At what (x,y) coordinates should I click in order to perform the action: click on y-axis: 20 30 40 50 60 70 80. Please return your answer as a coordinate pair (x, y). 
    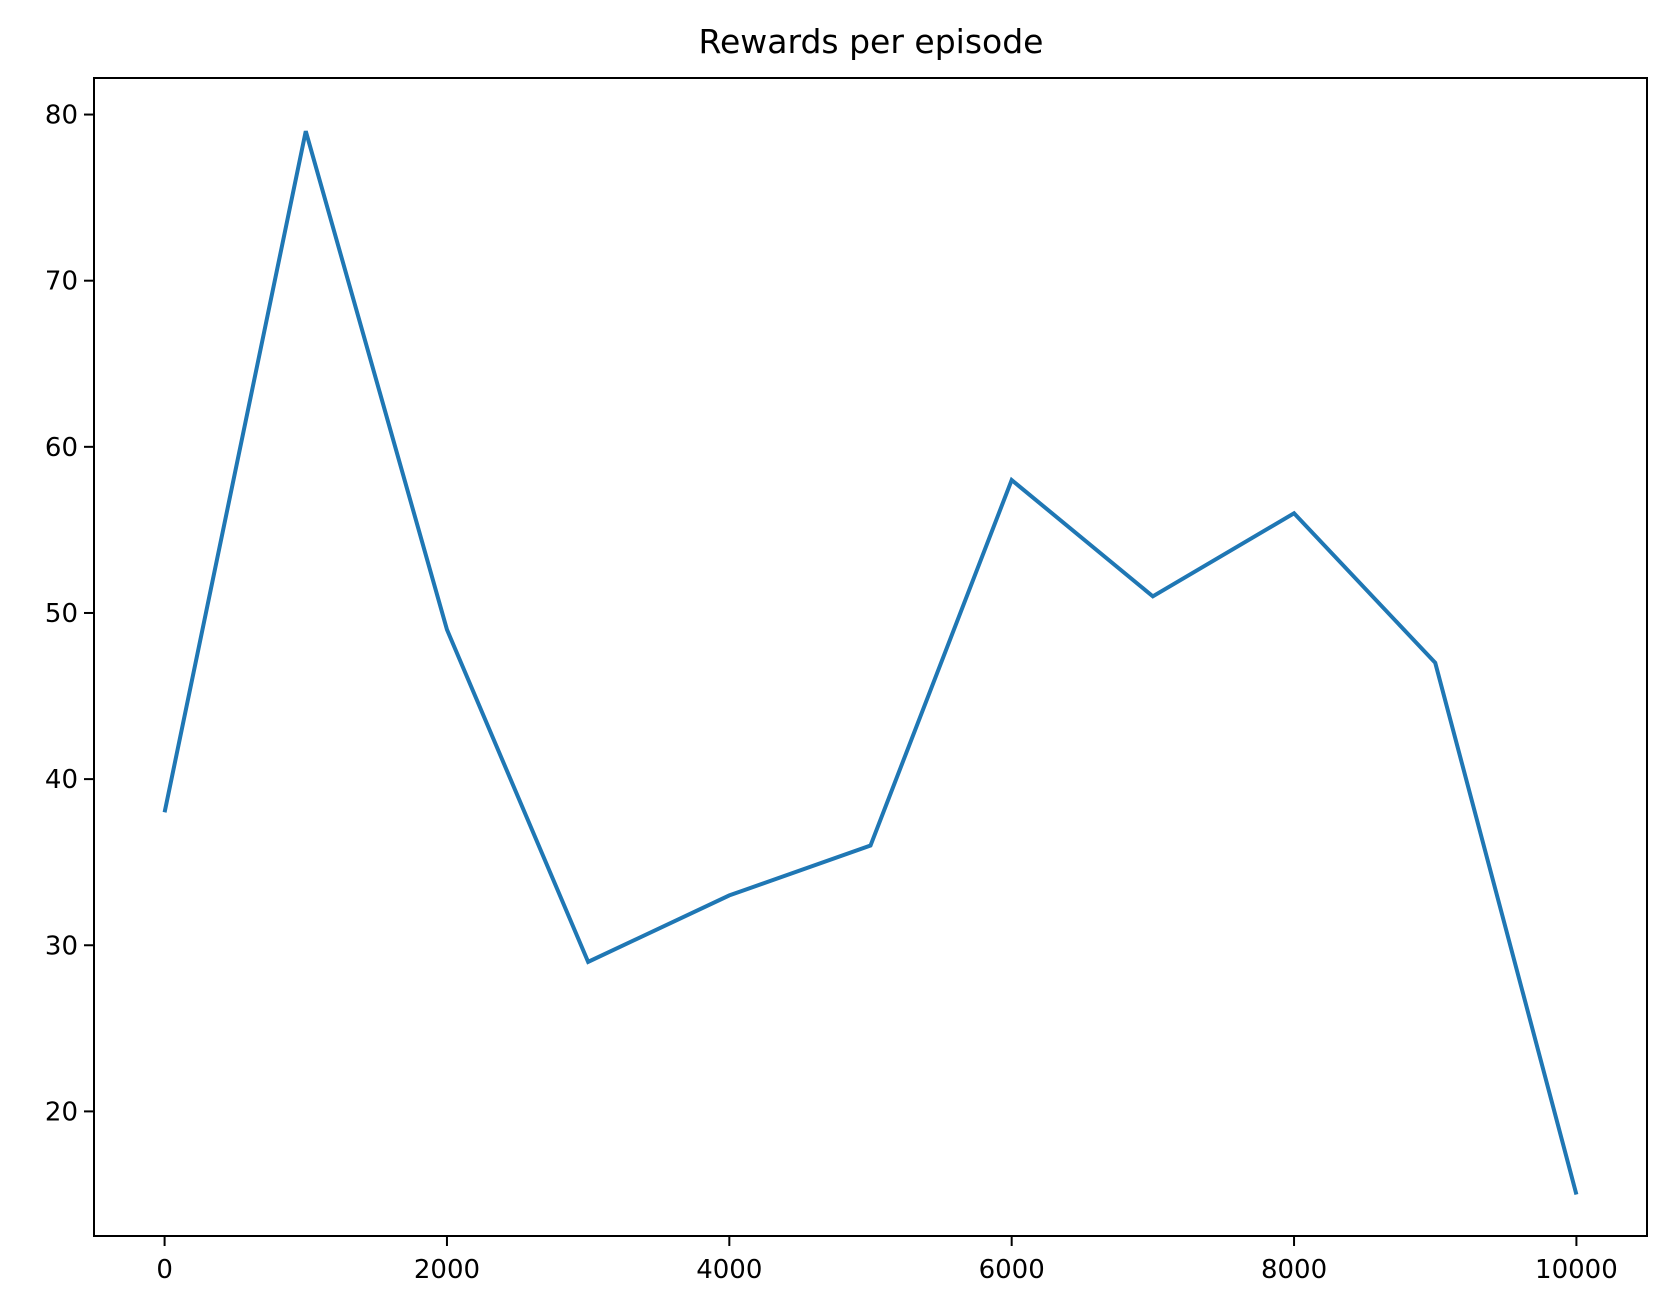
    Looking at the image, I should click on (69, 614).